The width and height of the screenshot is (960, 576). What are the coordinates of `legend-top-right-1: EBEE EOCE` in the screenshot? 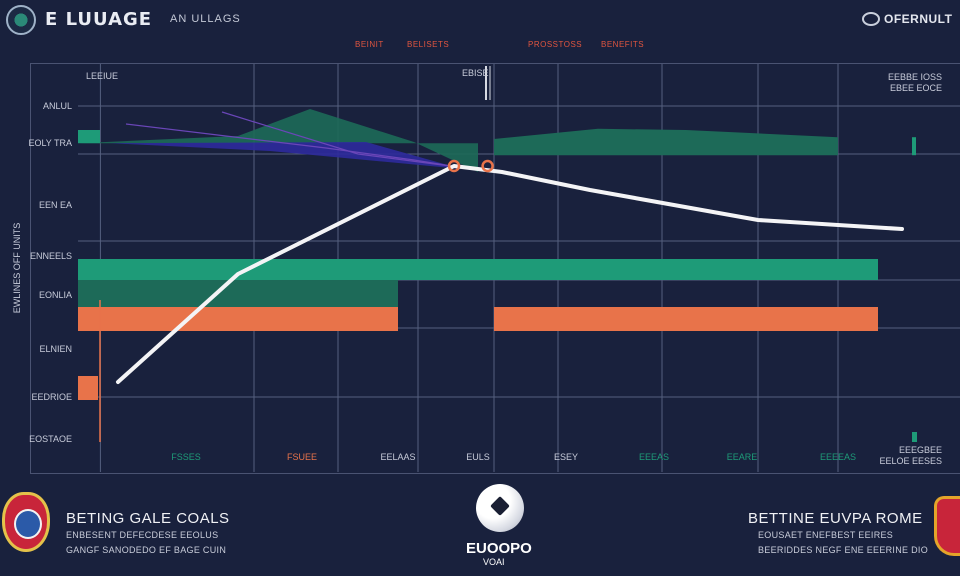 It's located at (916, 88).